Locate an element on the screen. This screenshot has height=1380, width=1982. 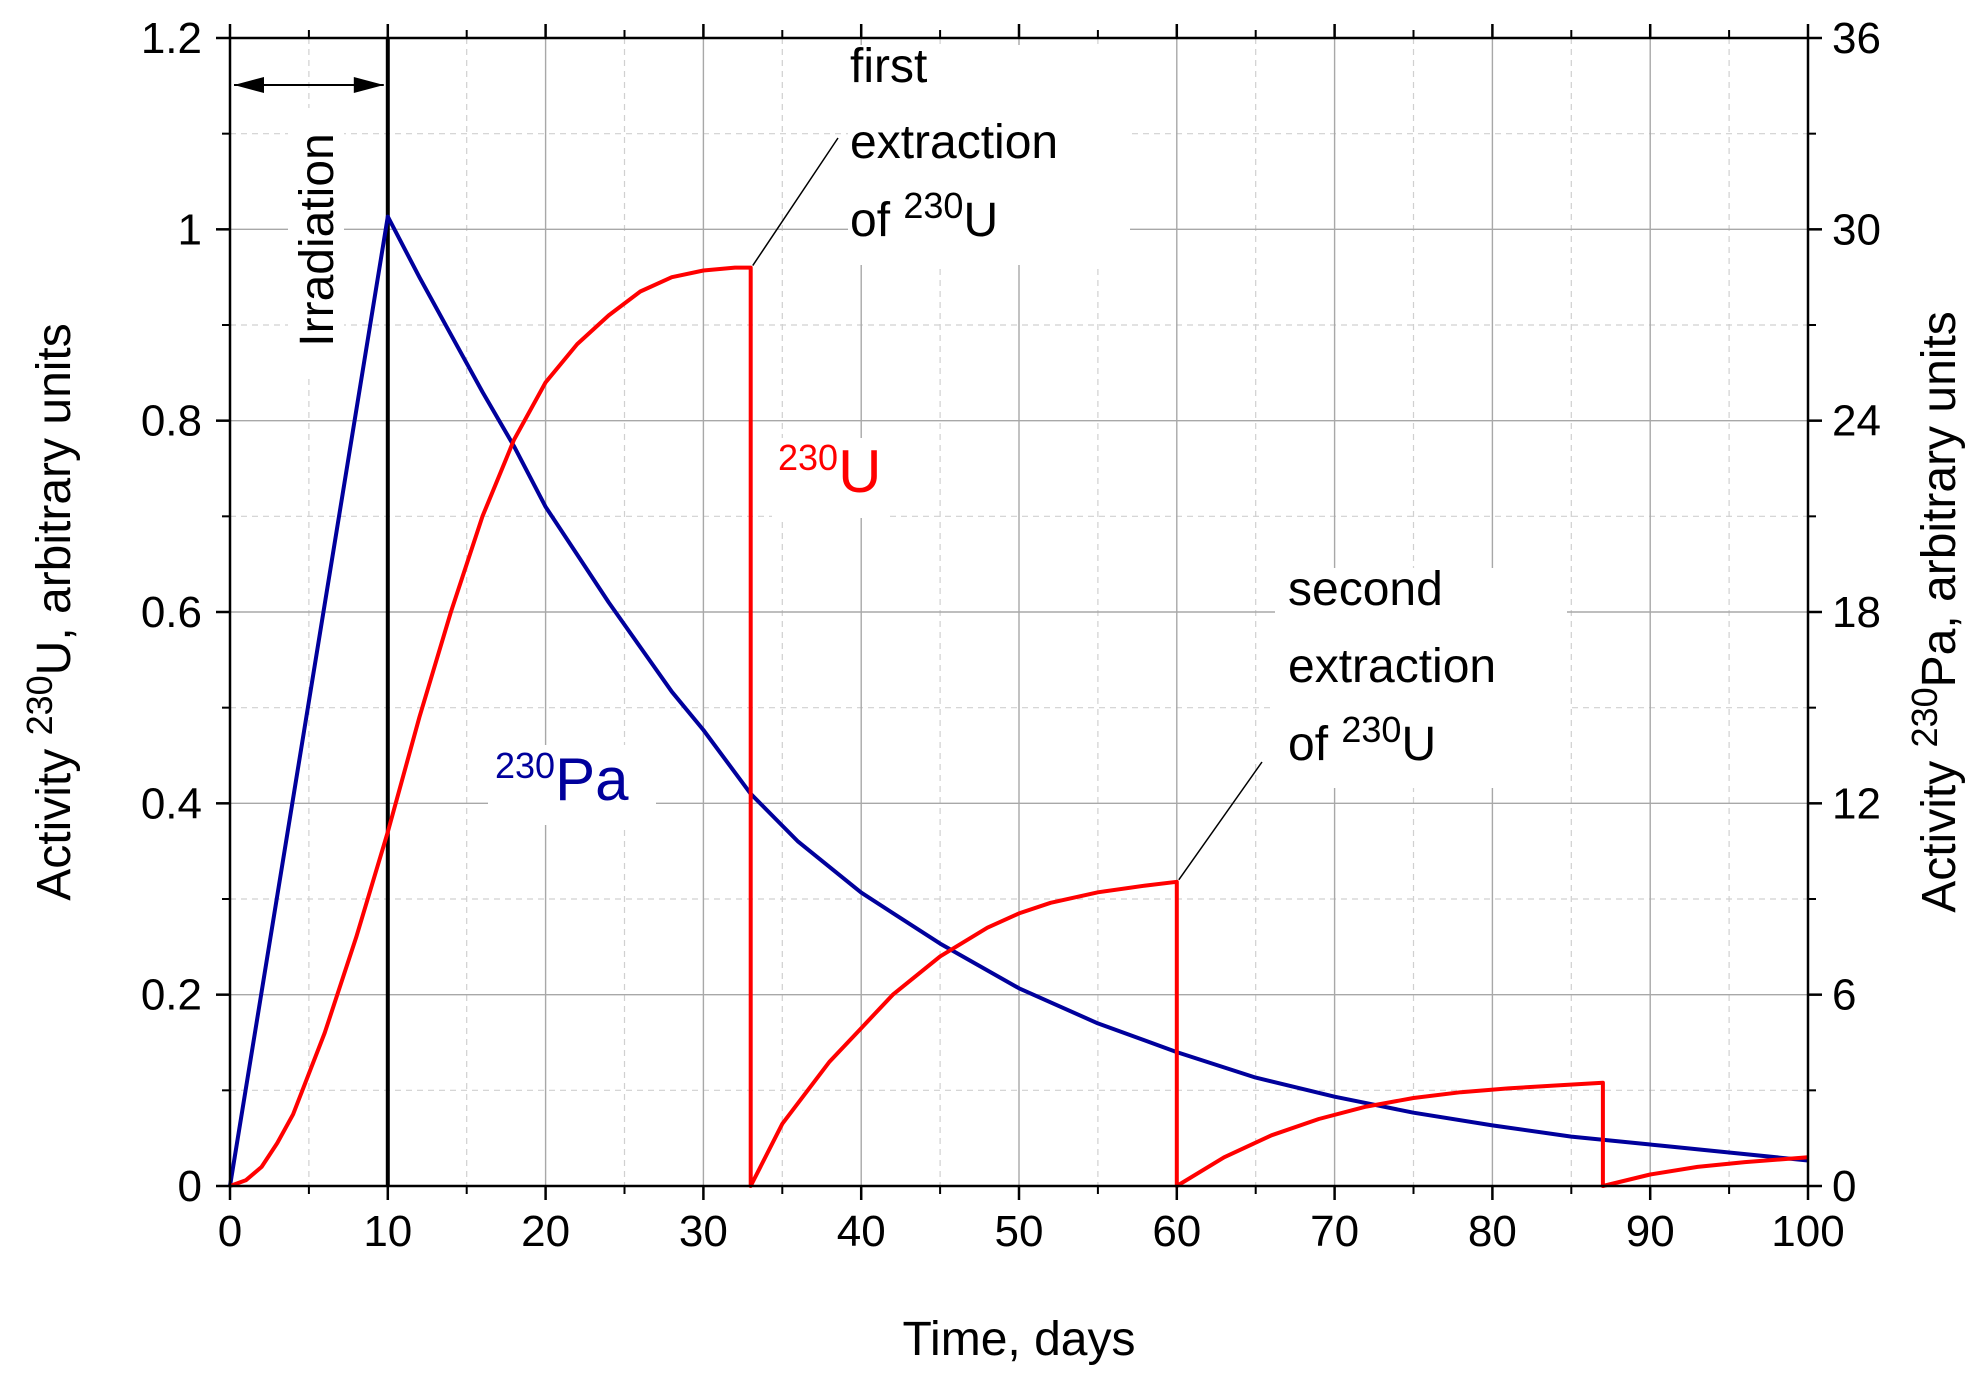
first-l3-post: U is located at coordinates (980, 220).